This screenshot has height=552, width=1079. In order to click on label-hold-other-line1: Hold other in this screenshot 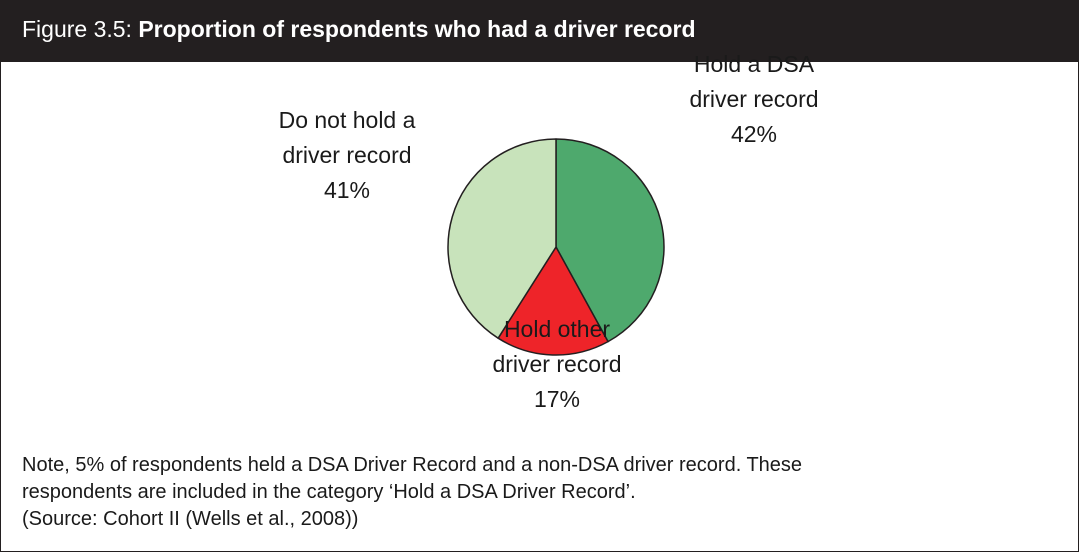, I will do `click(557, 329)`.